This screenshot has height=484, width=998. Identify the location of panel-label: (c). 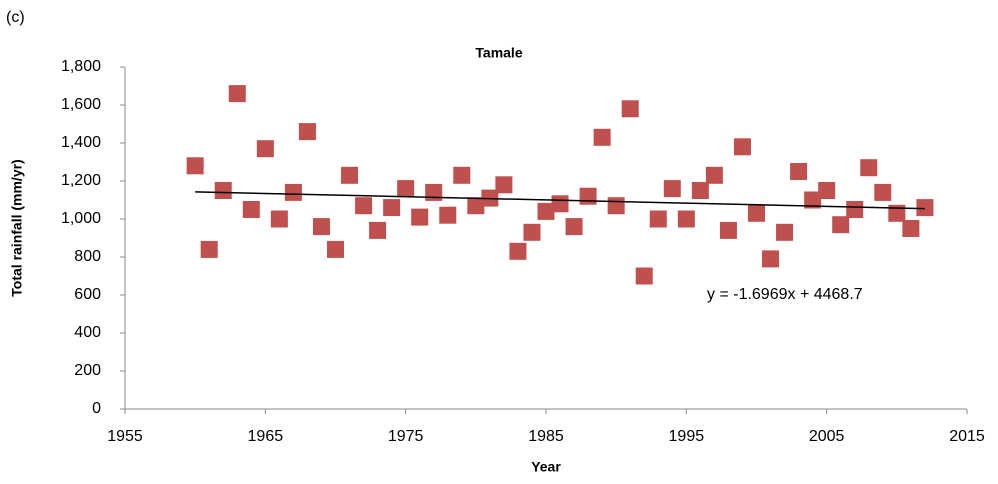
(15, 17).